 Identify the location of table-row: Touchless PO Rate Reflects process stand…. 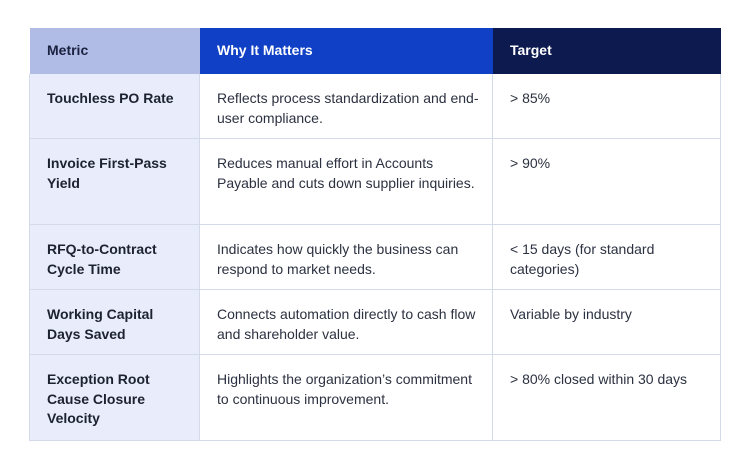
(375, 106).